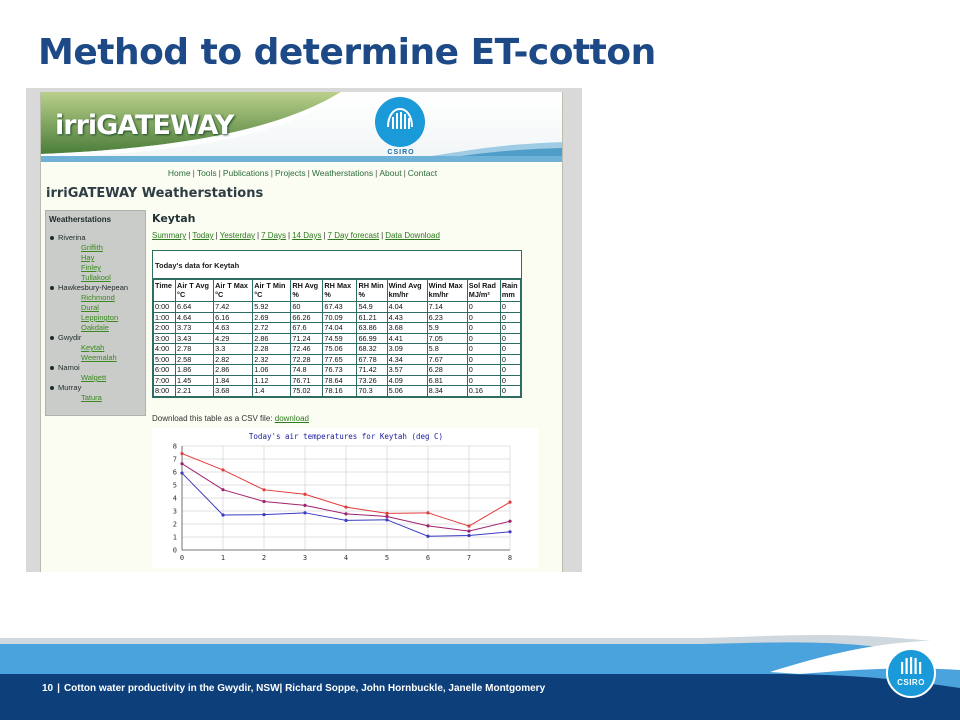  I want to click on nav-weatherstations: Weatherstations, so click(342, 173).